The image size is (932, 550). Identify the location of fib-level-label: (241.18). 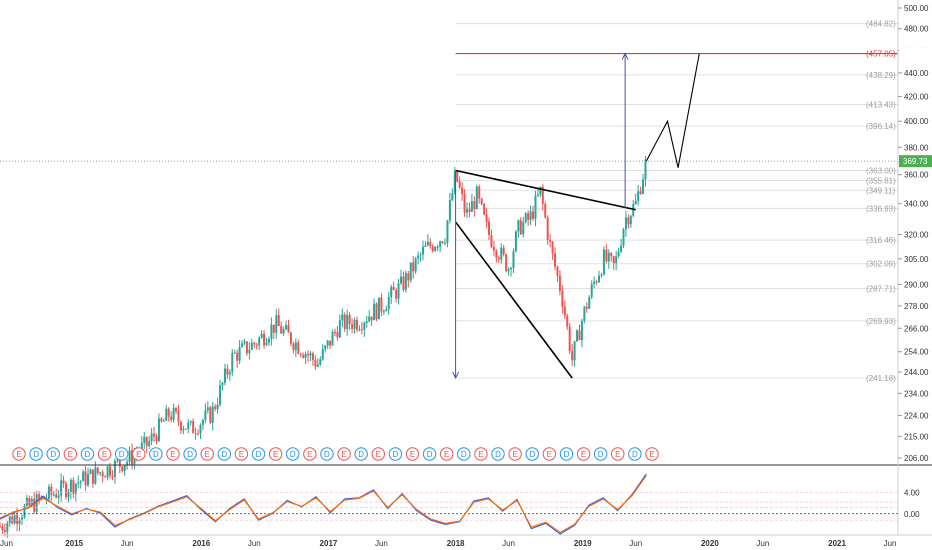
(881, 378).